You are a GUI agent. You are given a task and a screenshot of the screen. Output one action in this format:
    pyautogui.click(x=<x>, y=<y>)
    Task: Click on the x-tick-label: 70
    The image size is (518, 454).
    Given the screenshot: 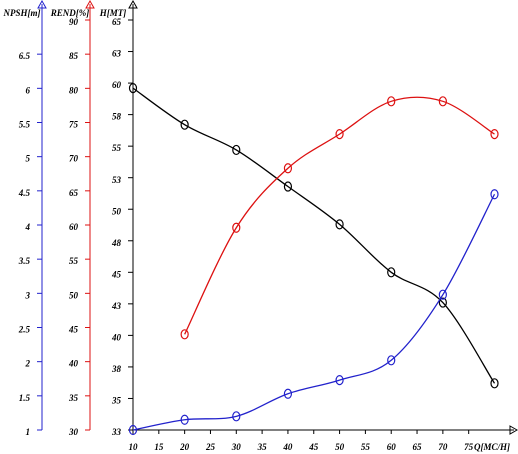 What is the action you would take?
    pyautogui.click(x=443, y=447)
    